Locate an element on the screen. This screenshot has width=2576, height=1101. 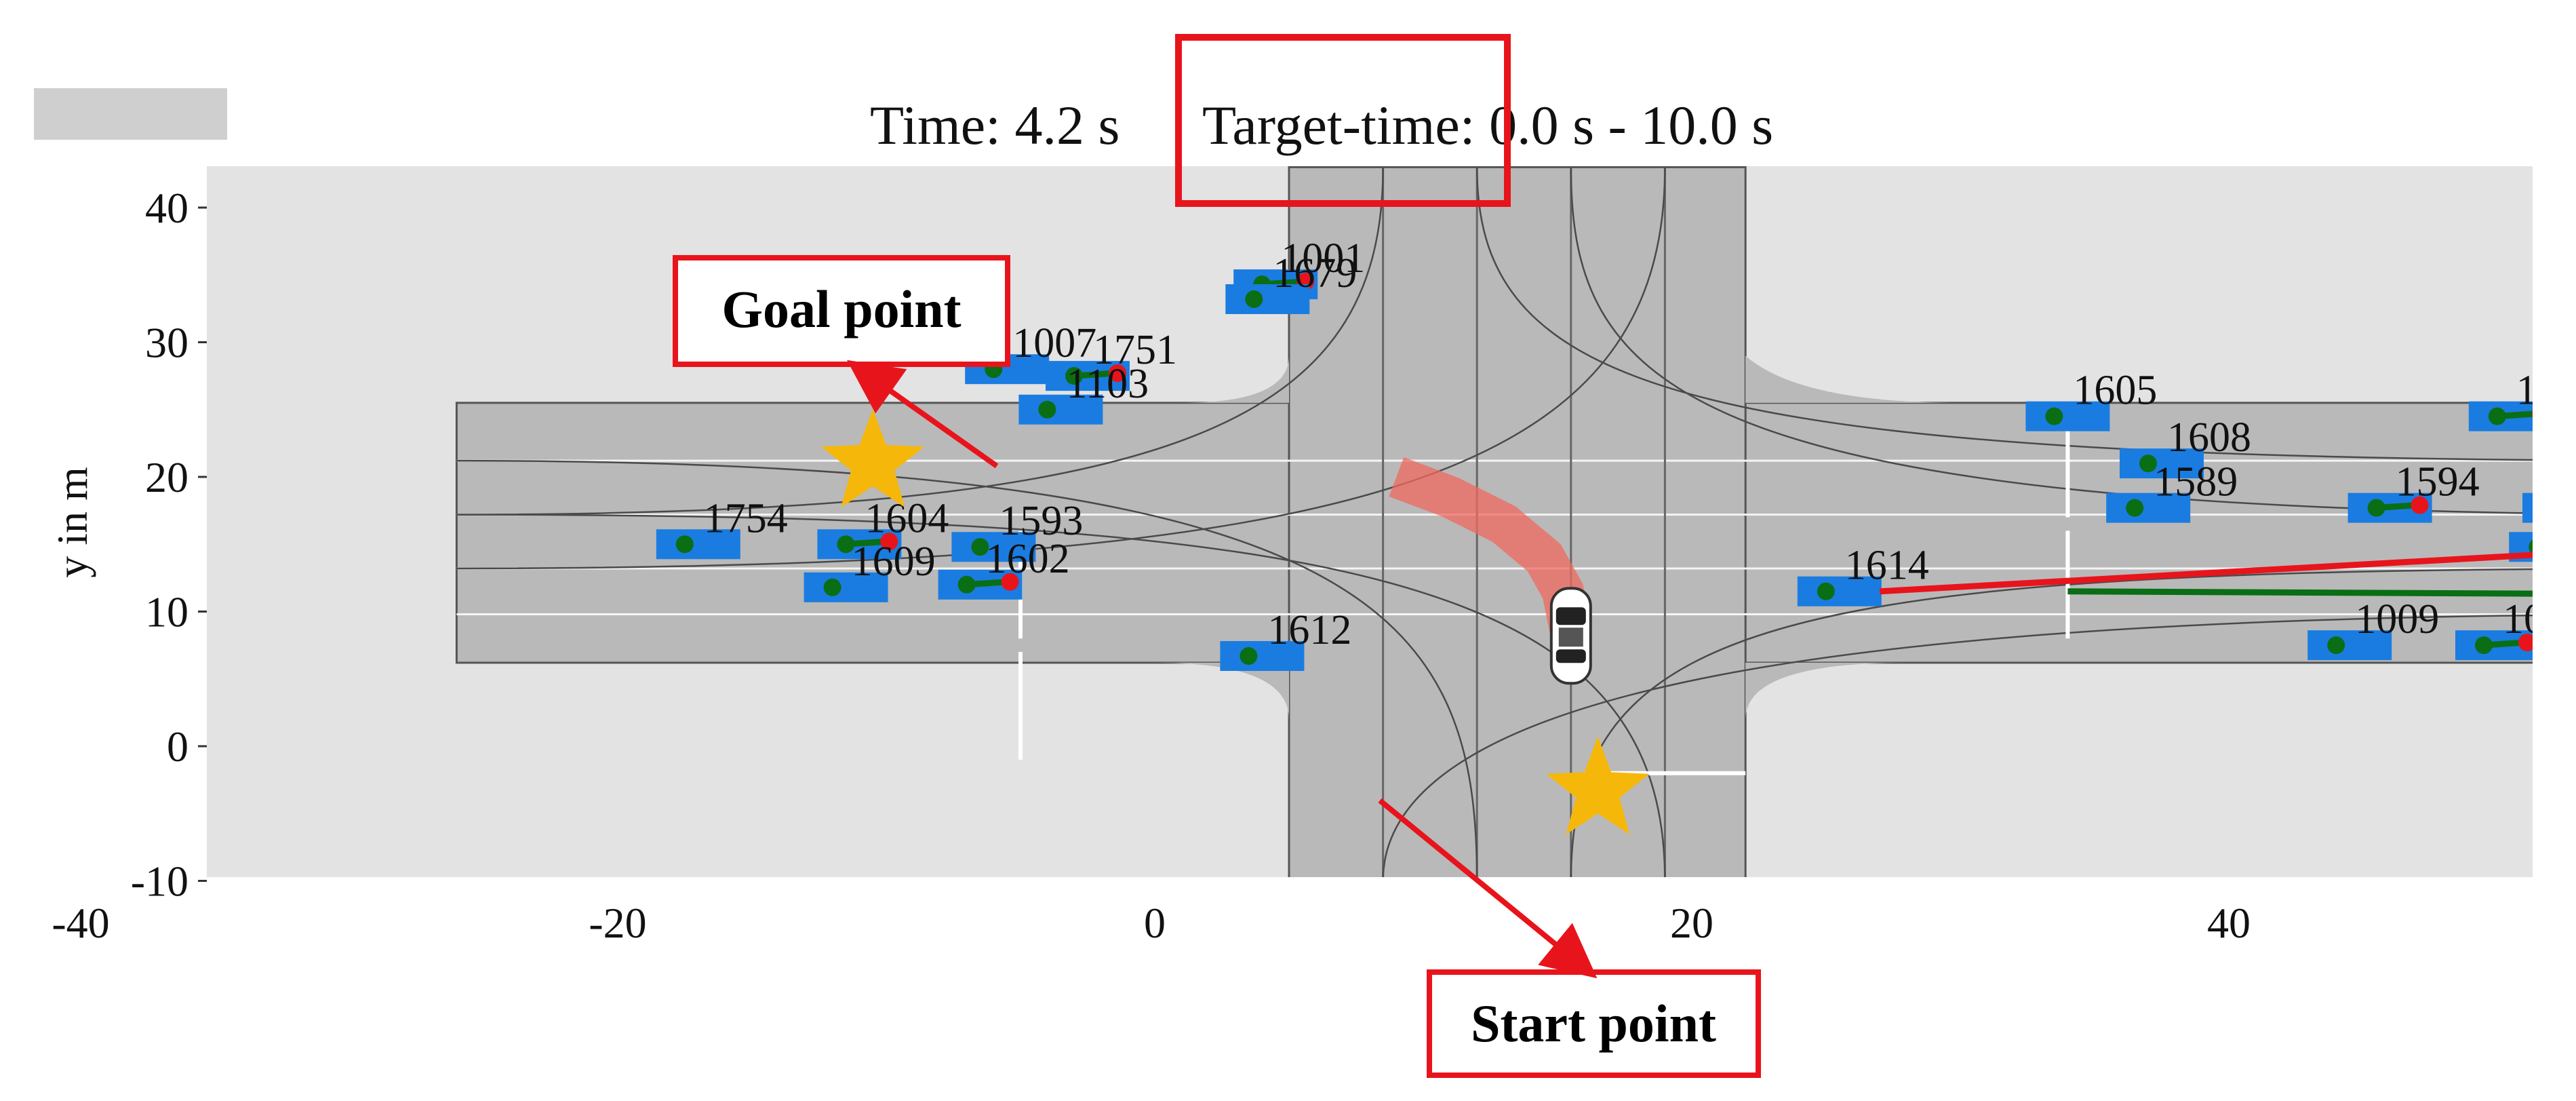
vehicle-1614: 1614 is located at coordinates (1863, 574).